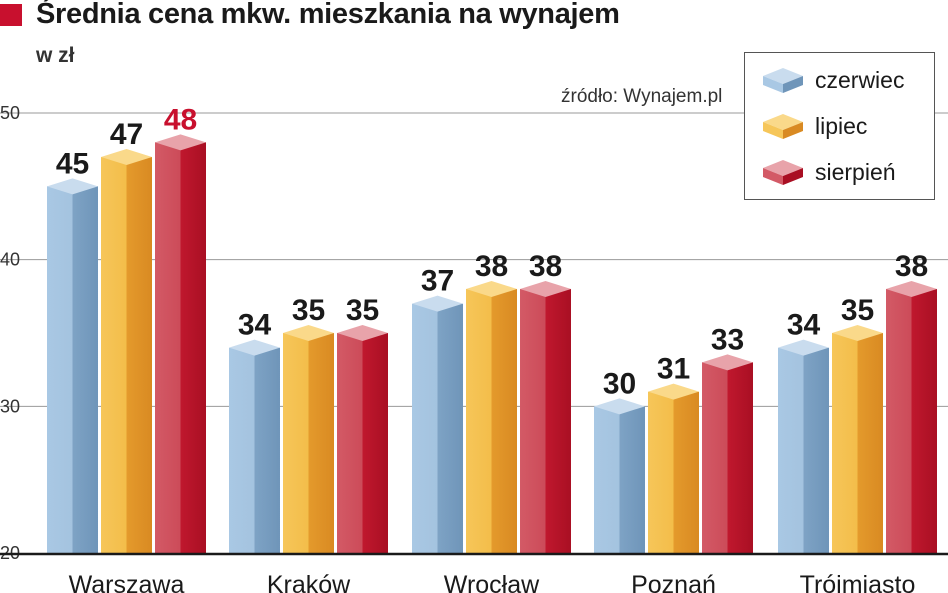 This screenshot has width=948, height=593. I want to click on x-tick-label: Kraków, so click(309, 582).